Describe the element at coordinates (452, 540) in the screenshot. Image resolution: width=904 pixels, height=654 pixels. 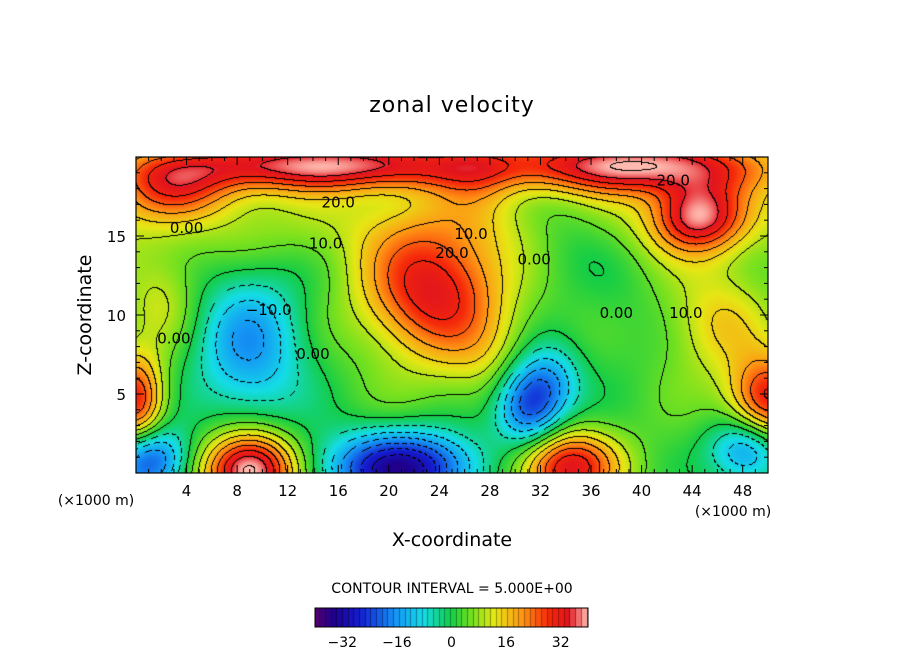
I see `x-axis-title: X-coordinate` at that location.